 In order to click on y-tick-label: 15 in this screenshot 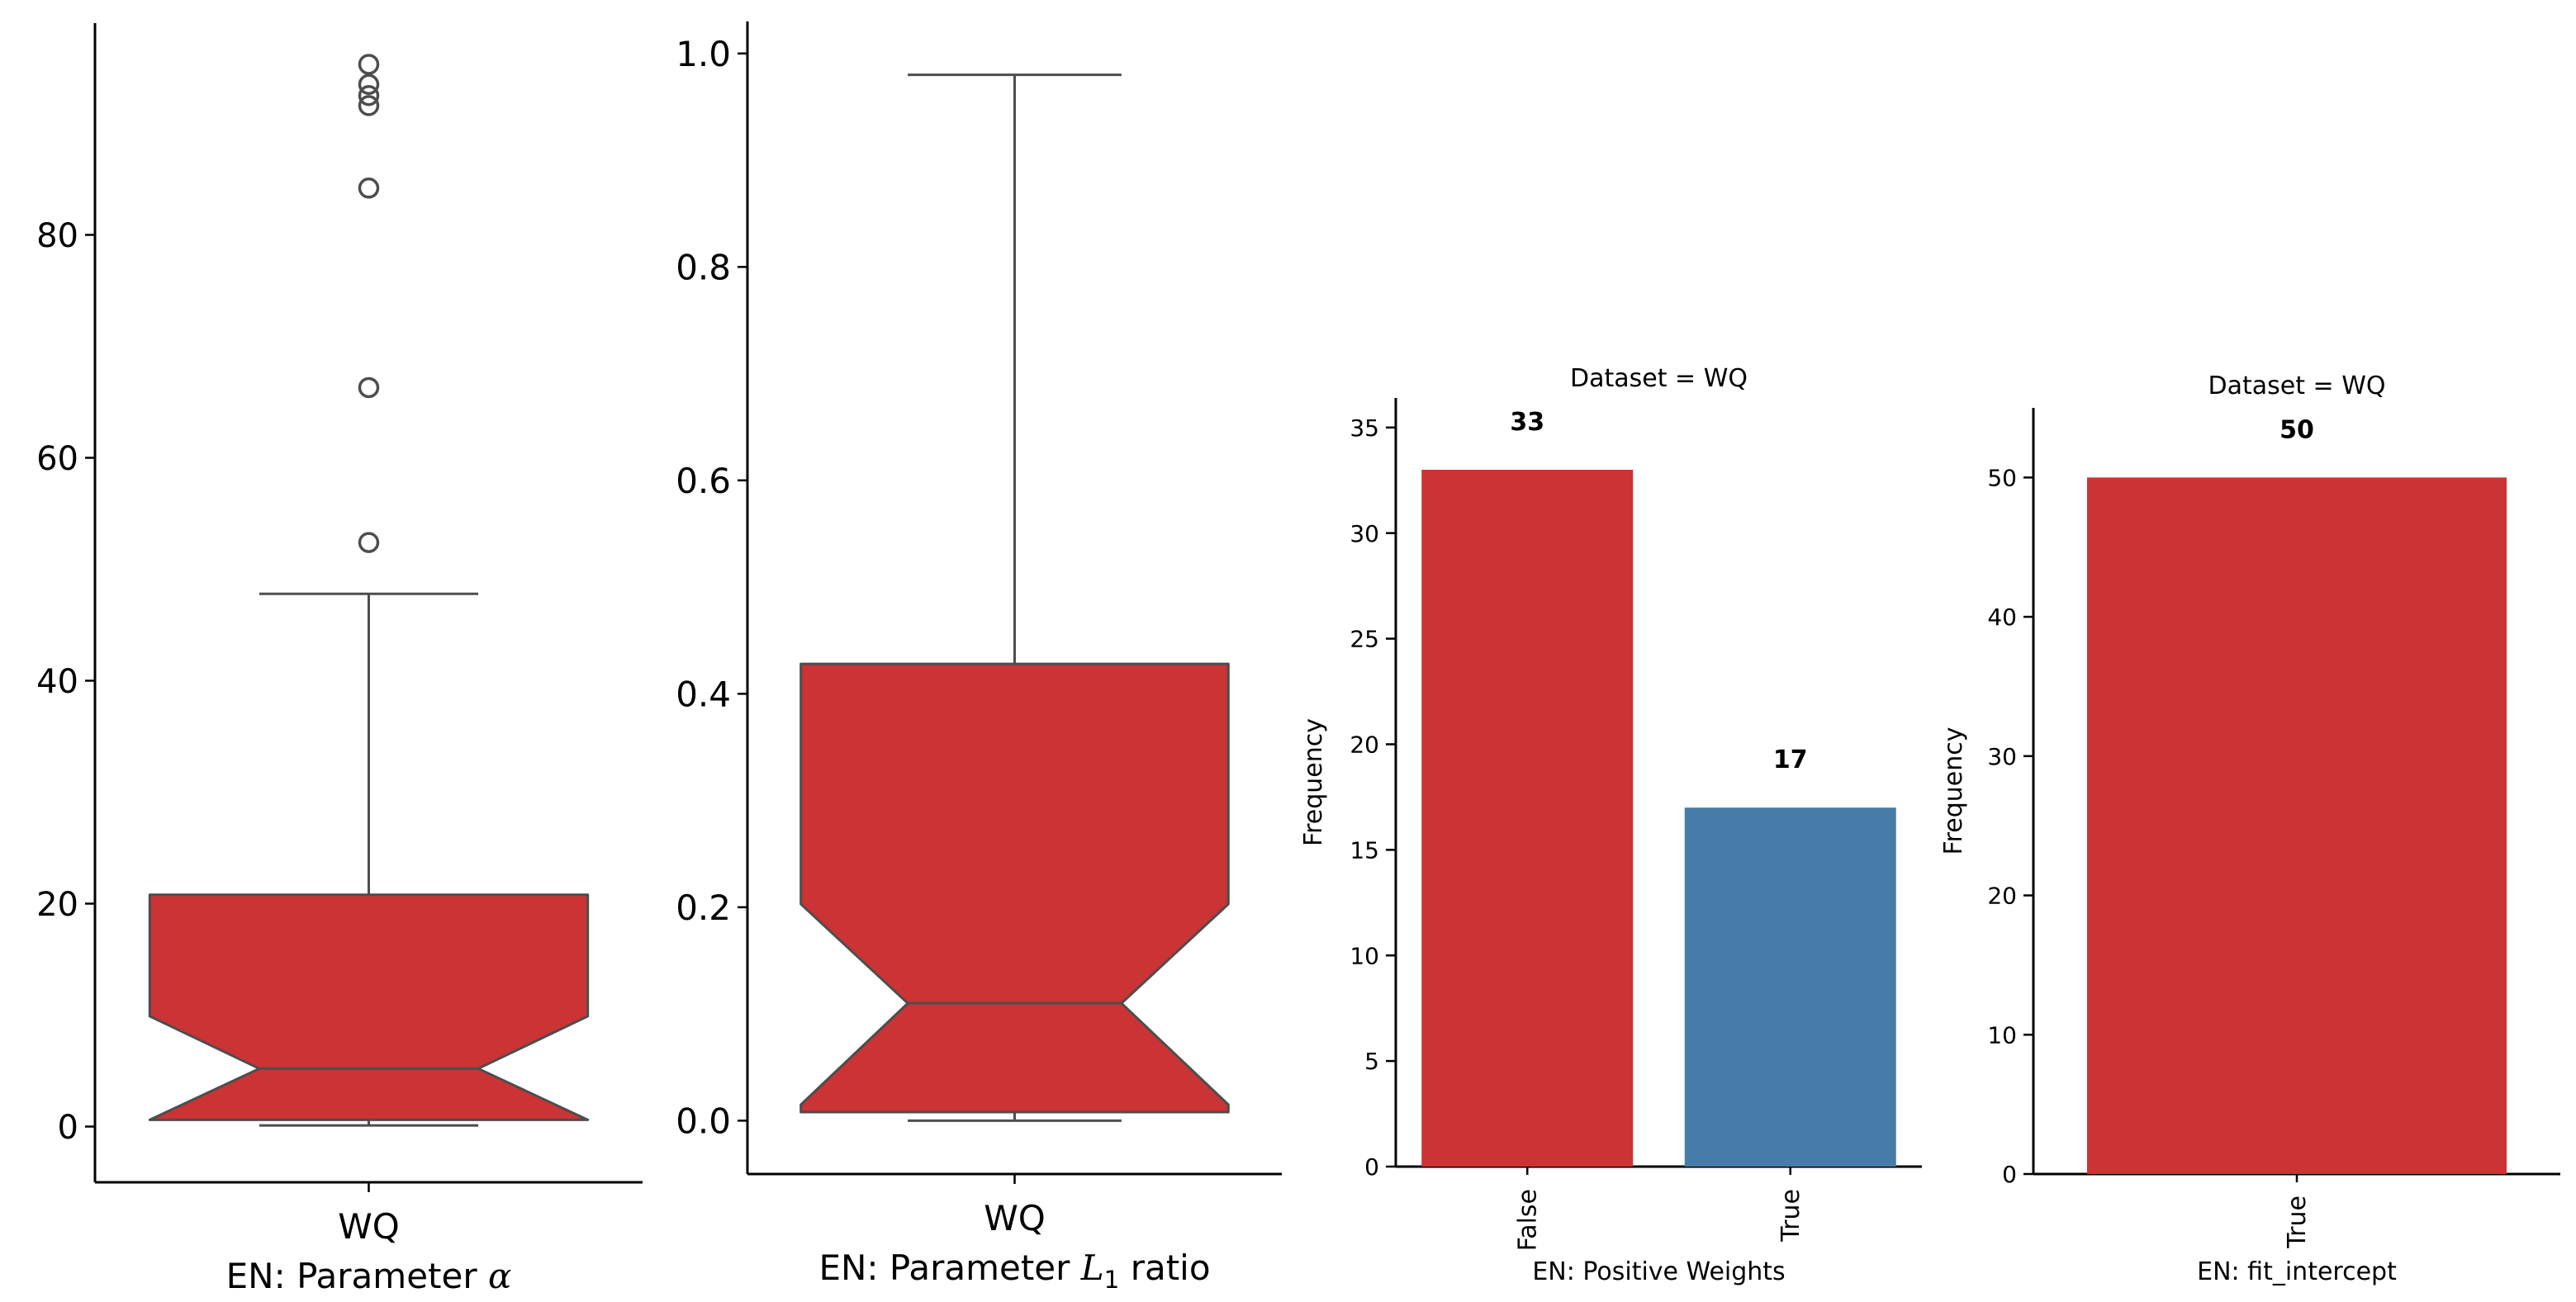, I will do `click(1364, 850)`.